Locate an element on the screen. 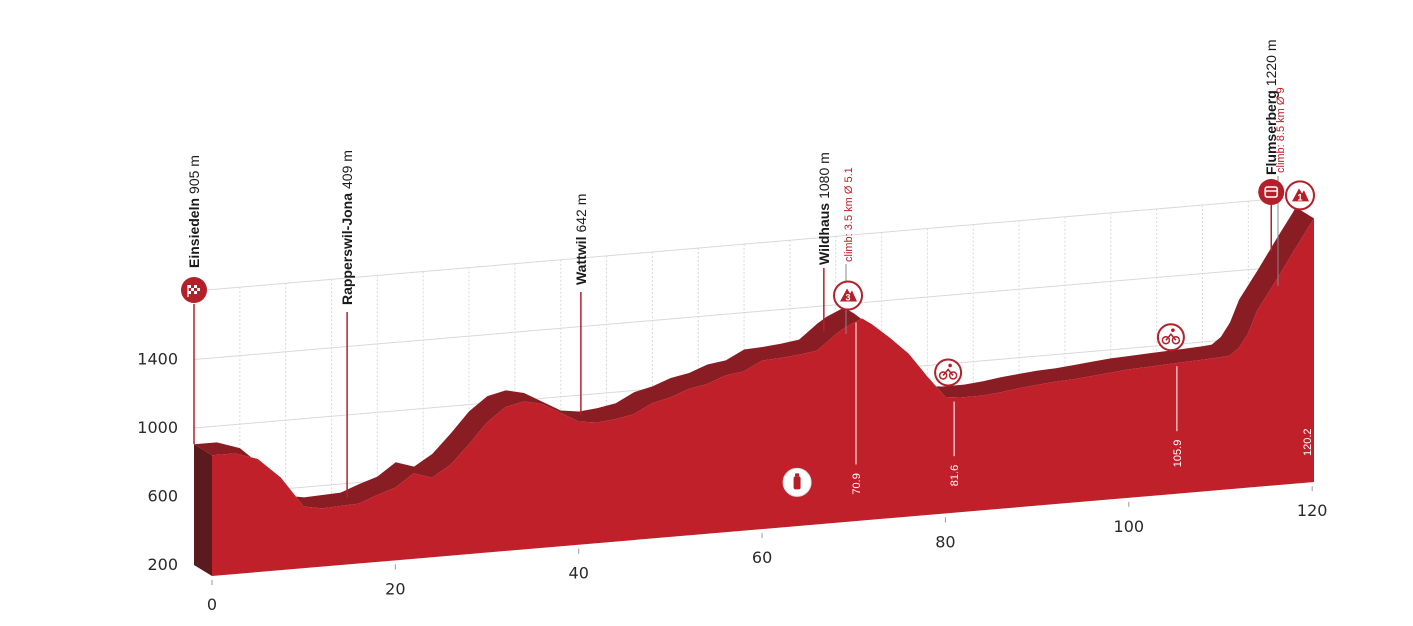 Image resolution: width=1413 pixels, height=626 pixels. climb-info-label: climb: 3.5 km Ø 5.1 is located at coordinates (849, 214).